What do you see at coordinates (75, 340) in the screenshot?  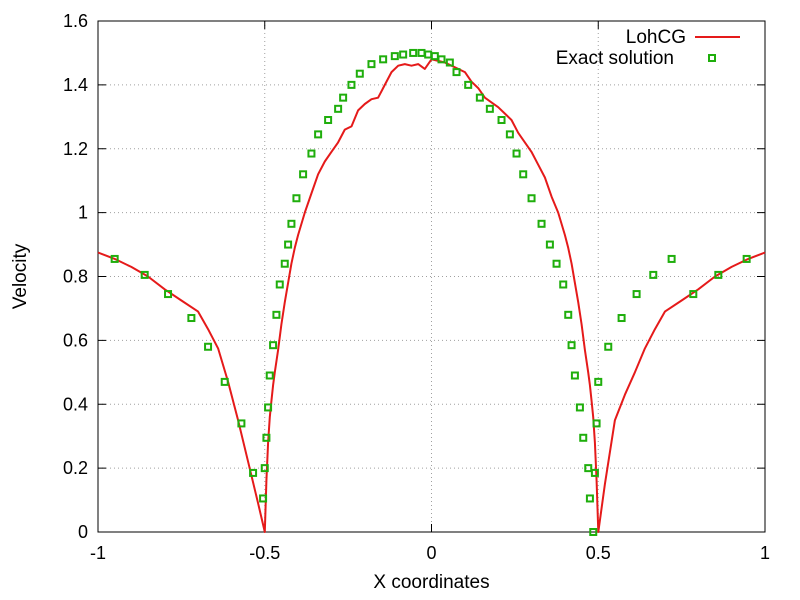 I see `y-tick-label: 0.6` at bounding box center [75, 340].